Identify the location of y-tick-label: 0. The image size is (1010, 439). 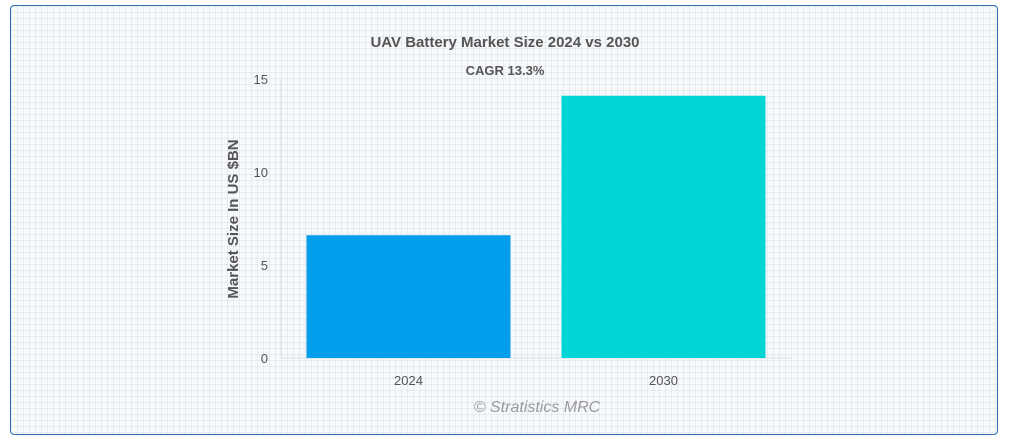
(264, 358).